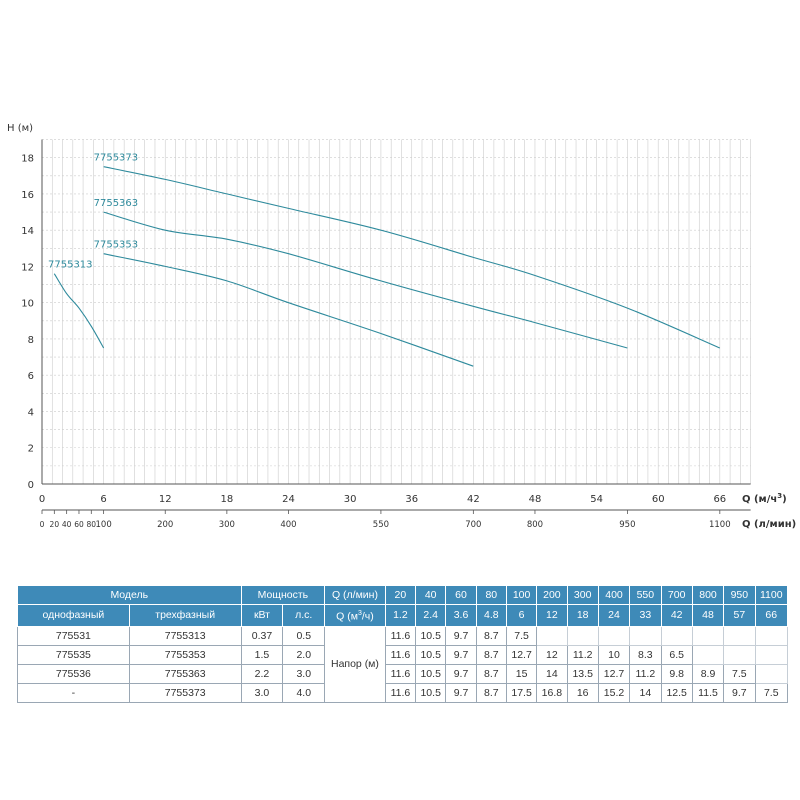  What do you see at coordinates (73, 673) in the screenshot?
I see `cell-single-phase-model: 775536` at bounding box center [73, 673].